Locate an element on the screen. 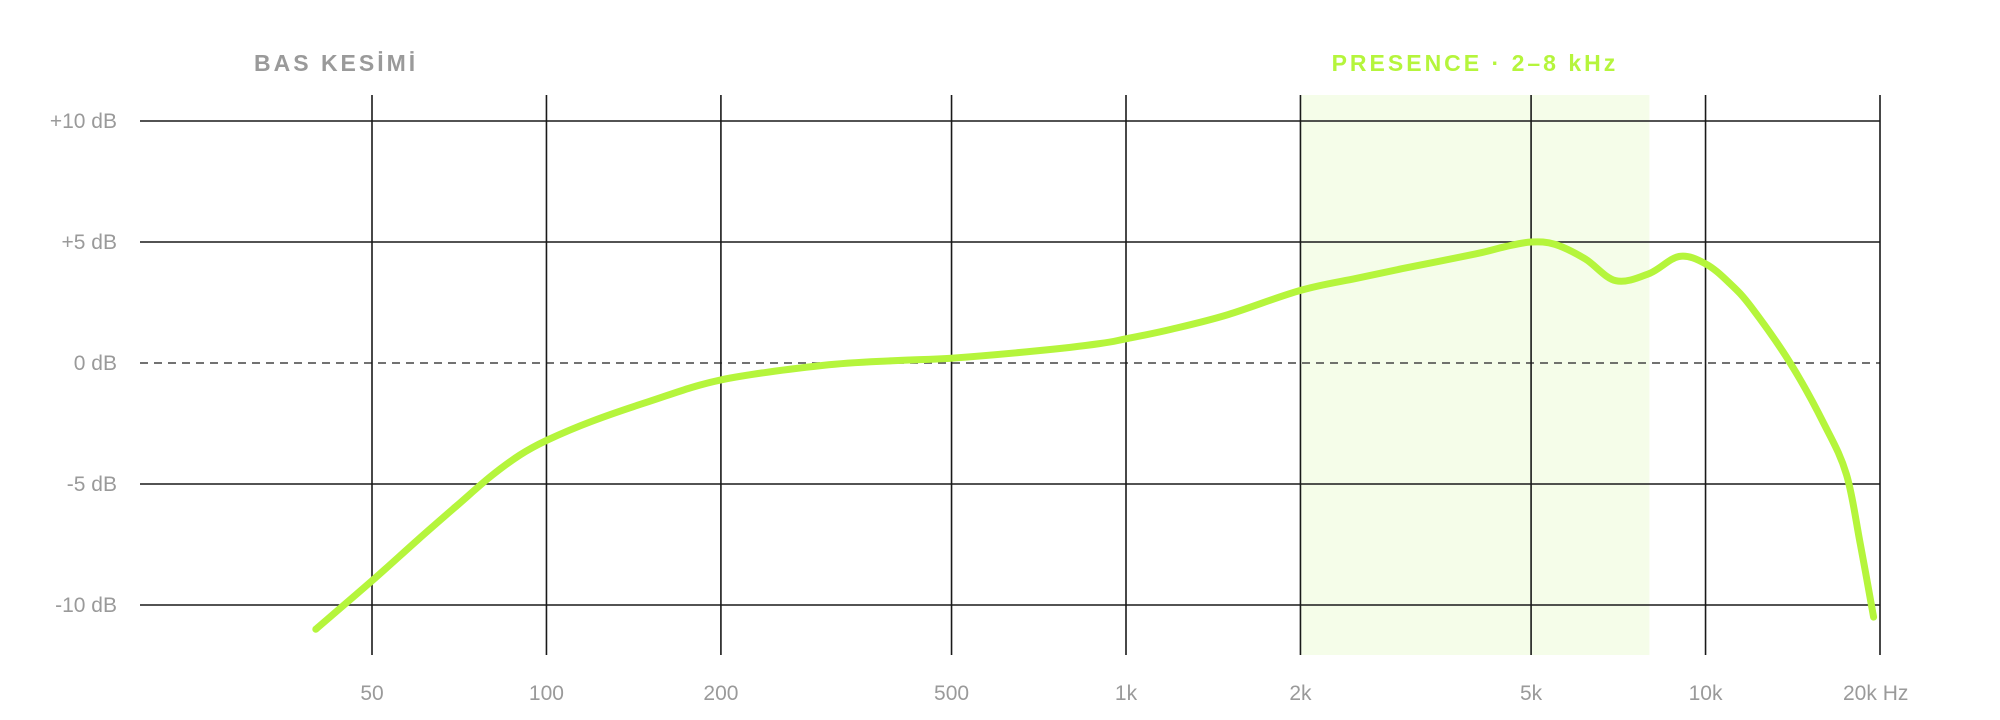  x-tick-label: 2k is located at coordinates (1300, 693).